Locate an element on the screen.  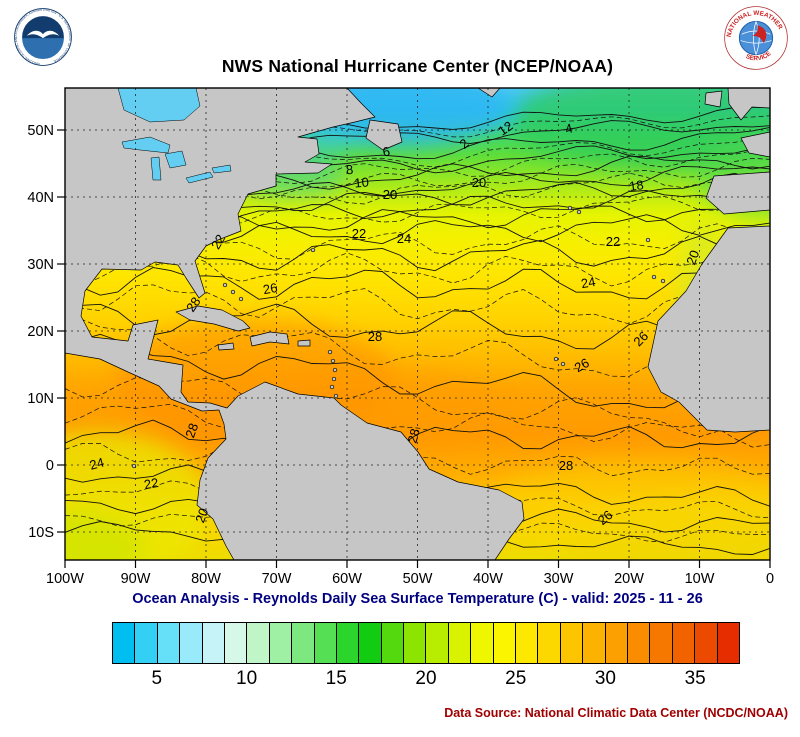
lon-tick-label: 100W is located at coordinates (65, 579).